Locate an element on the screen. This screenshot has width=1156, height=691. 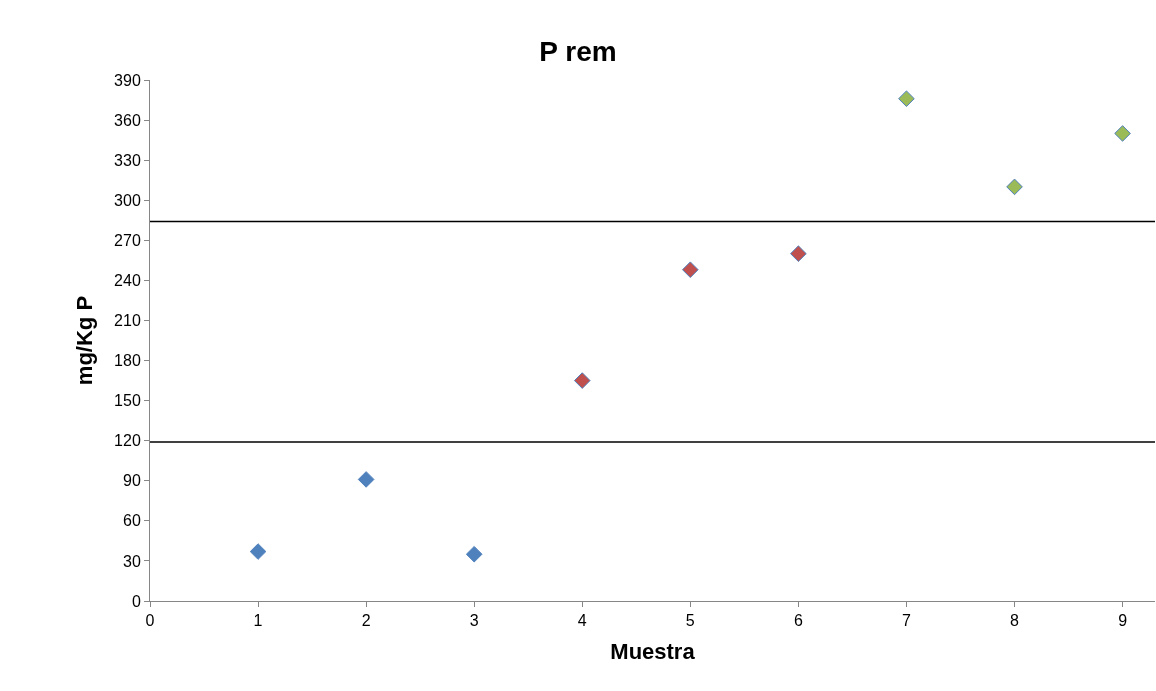
y-tick-label: 30 is located at coordinates (132, 561).